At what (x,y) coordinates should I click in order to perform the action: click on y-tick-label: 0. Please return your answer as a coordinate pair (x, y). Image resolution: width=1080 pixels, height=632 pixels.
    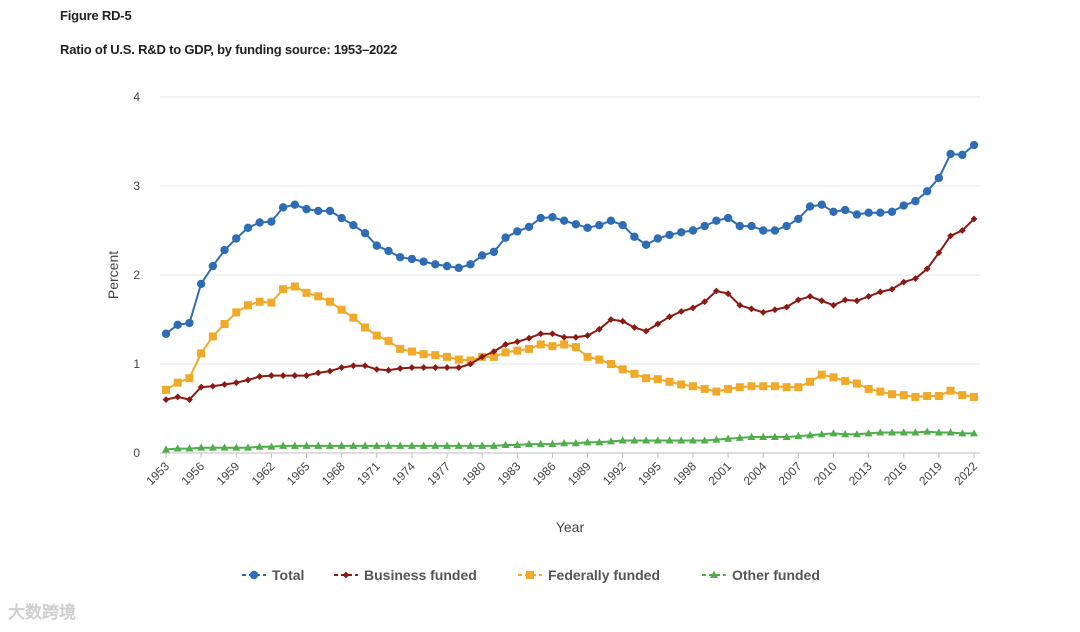
    Looking at the image, I should click on (136, 453).